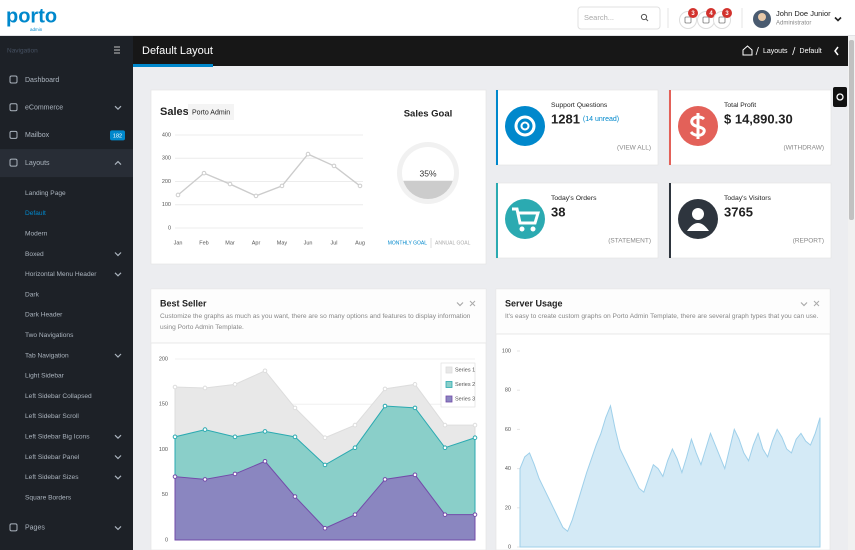  What do you see at coordinates (178, 243) in the screenshot?
I see `x-tick-label: Jan` at bounding box center [178, 243].